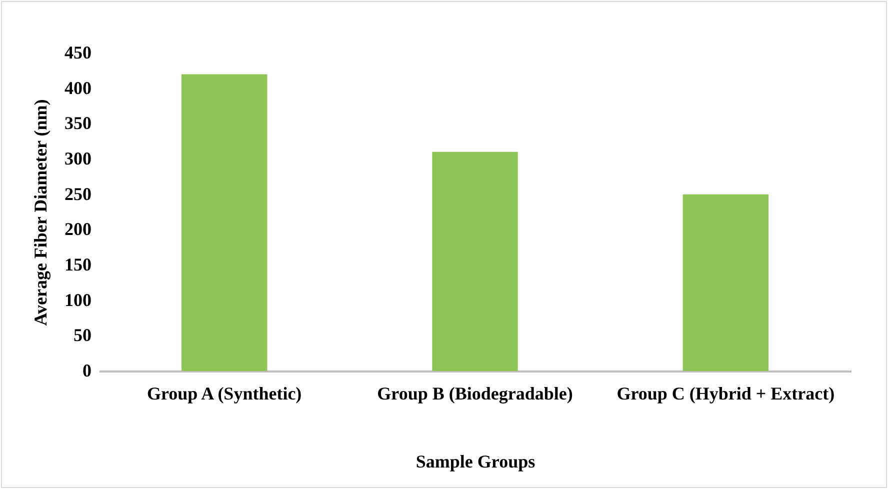 This screenshot has width=890, height=491. I want to click on y-tick-label: 150, so click(78, 264).